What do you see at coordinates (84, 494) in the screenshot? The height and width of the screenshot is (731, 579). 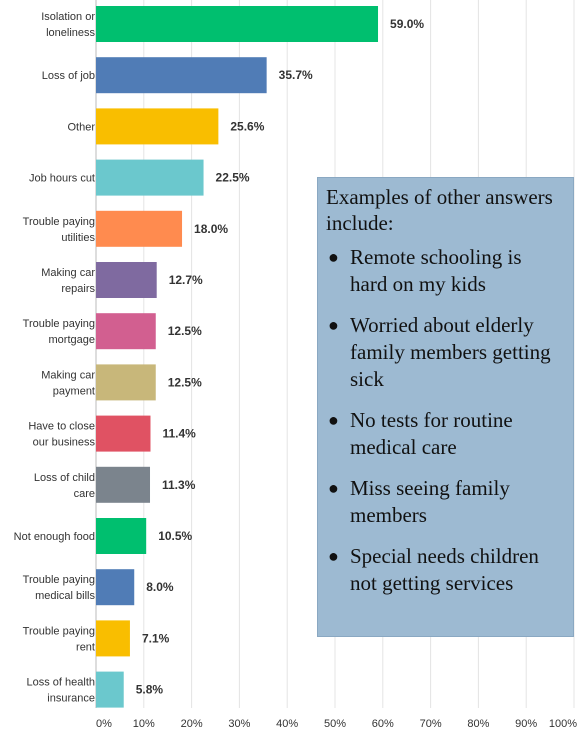 I see `category-label-line: care` at bounding box center [84, 494].